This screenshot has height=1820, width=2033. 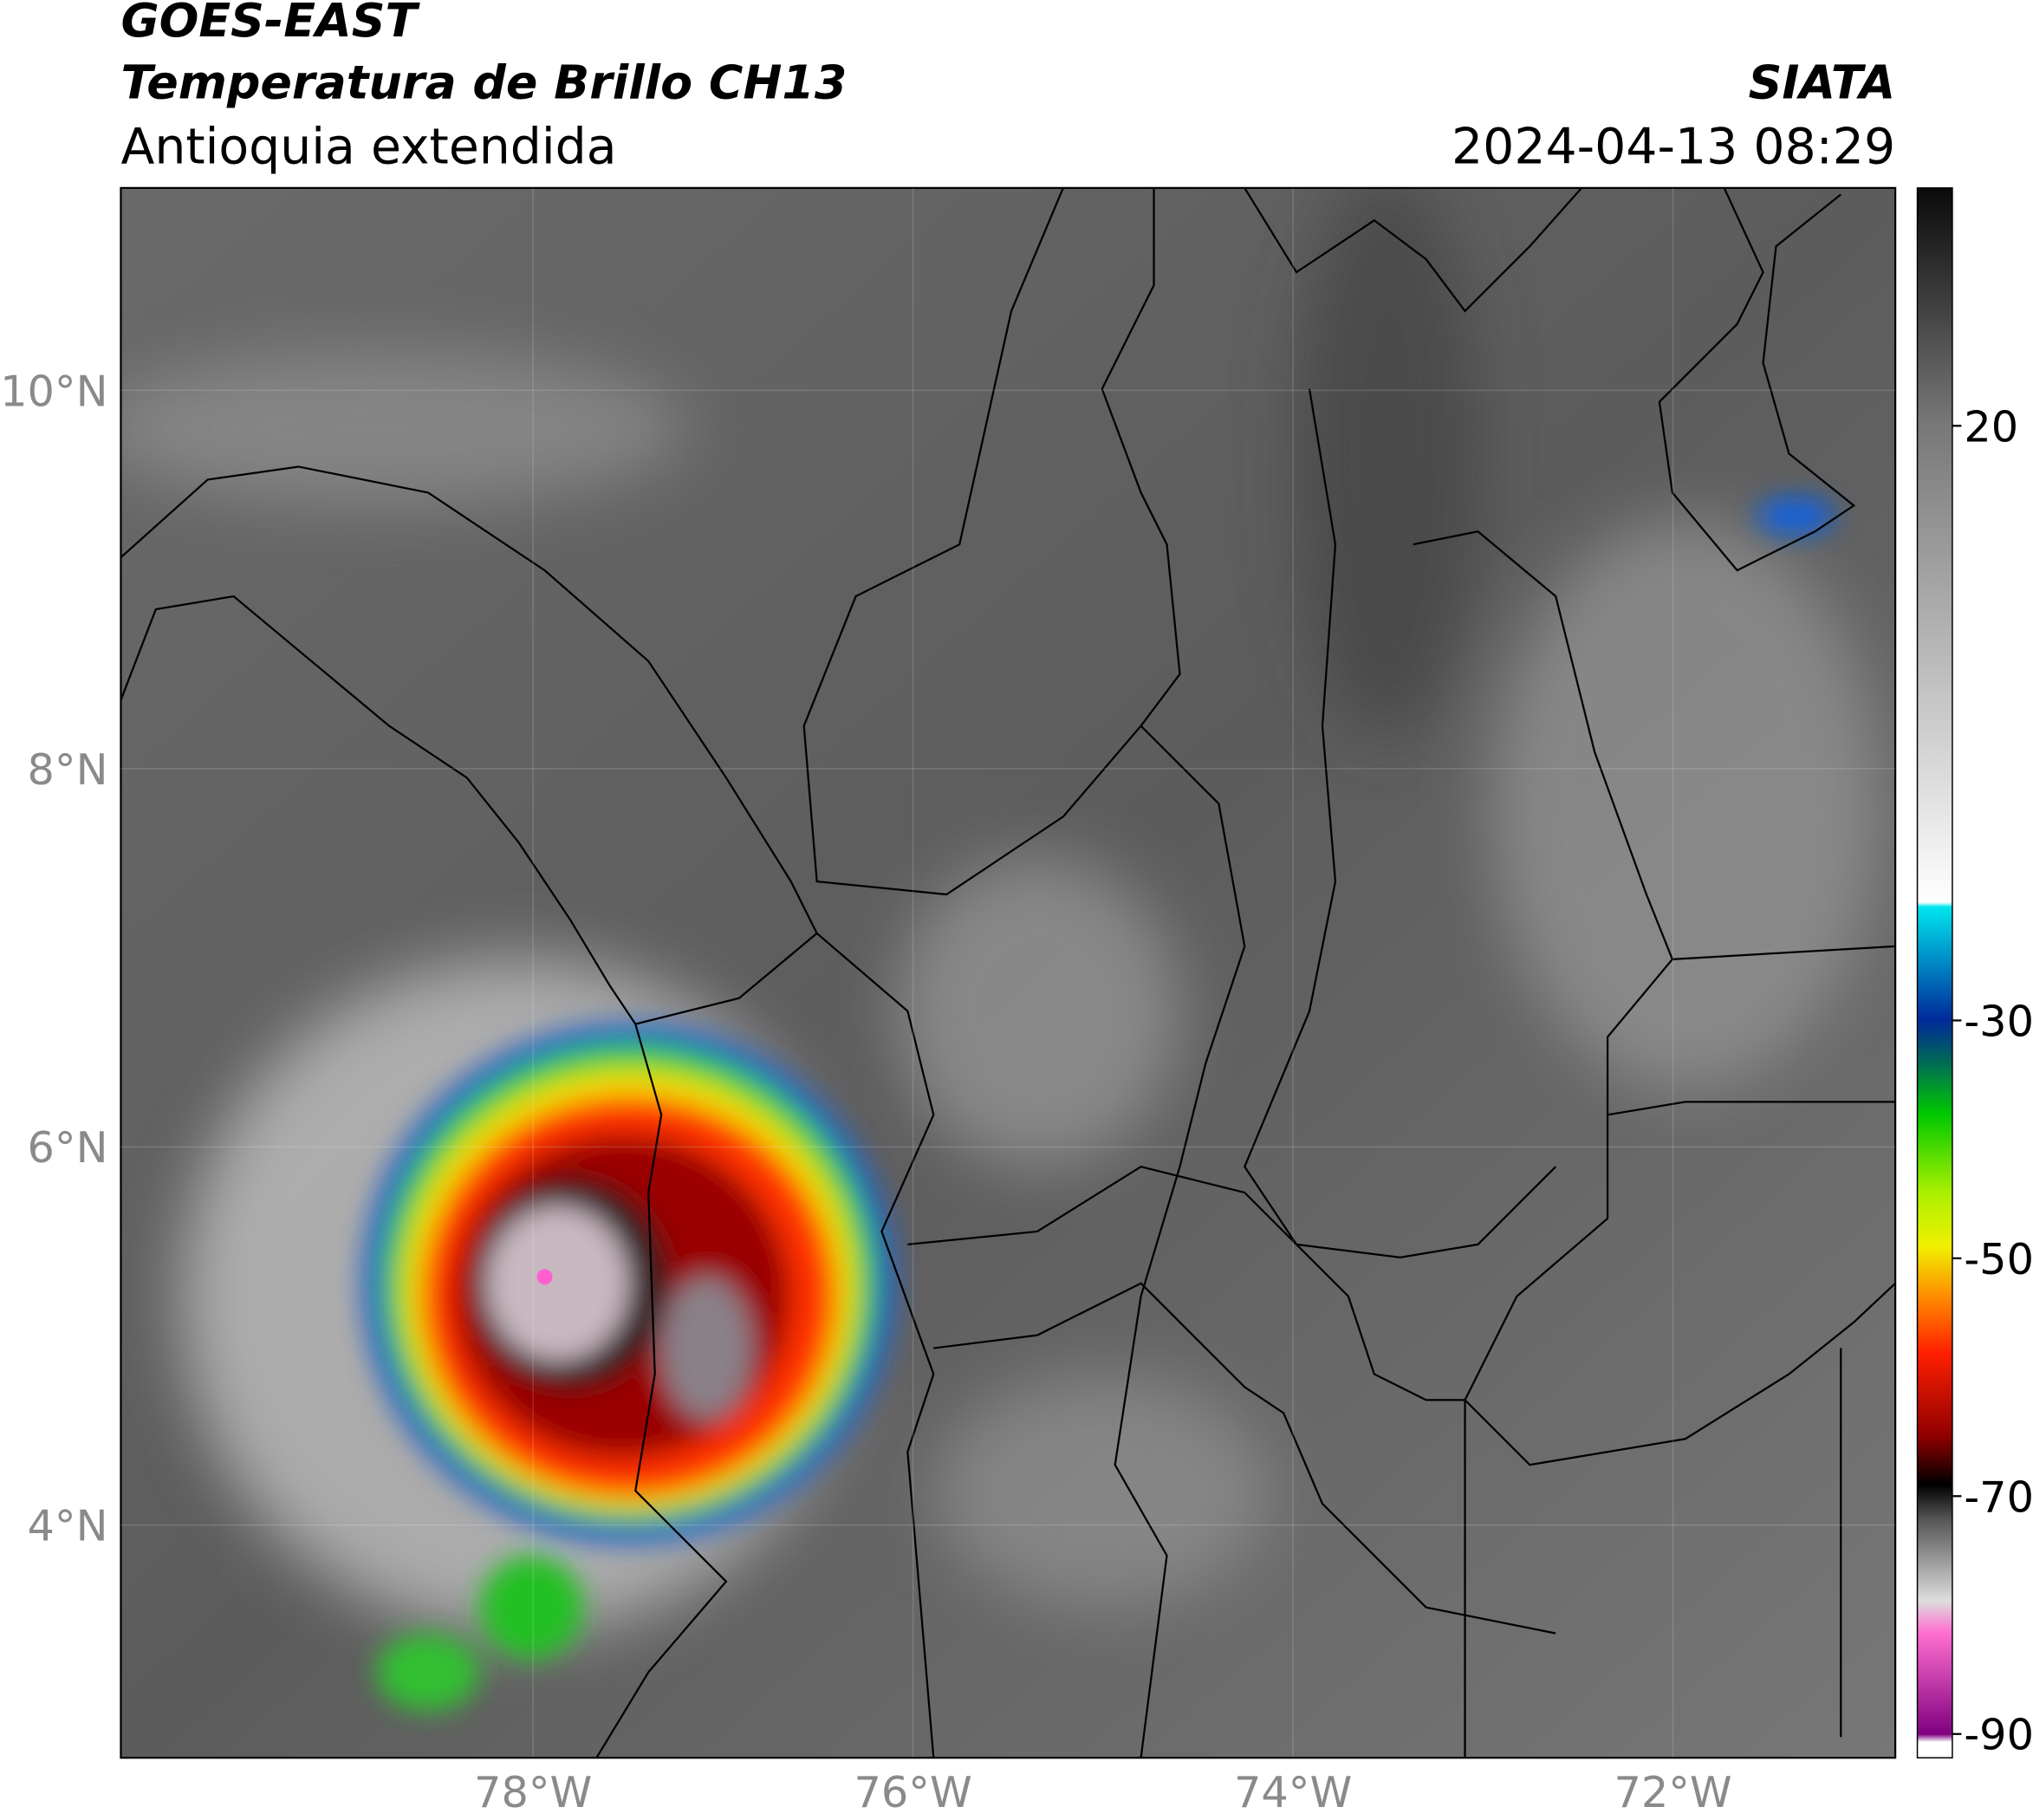 What do you see at coordinates (1998, 1735) in the screenshot?
I see `colorbar-tick-label: -90` at bounding box center [1998, 1735].